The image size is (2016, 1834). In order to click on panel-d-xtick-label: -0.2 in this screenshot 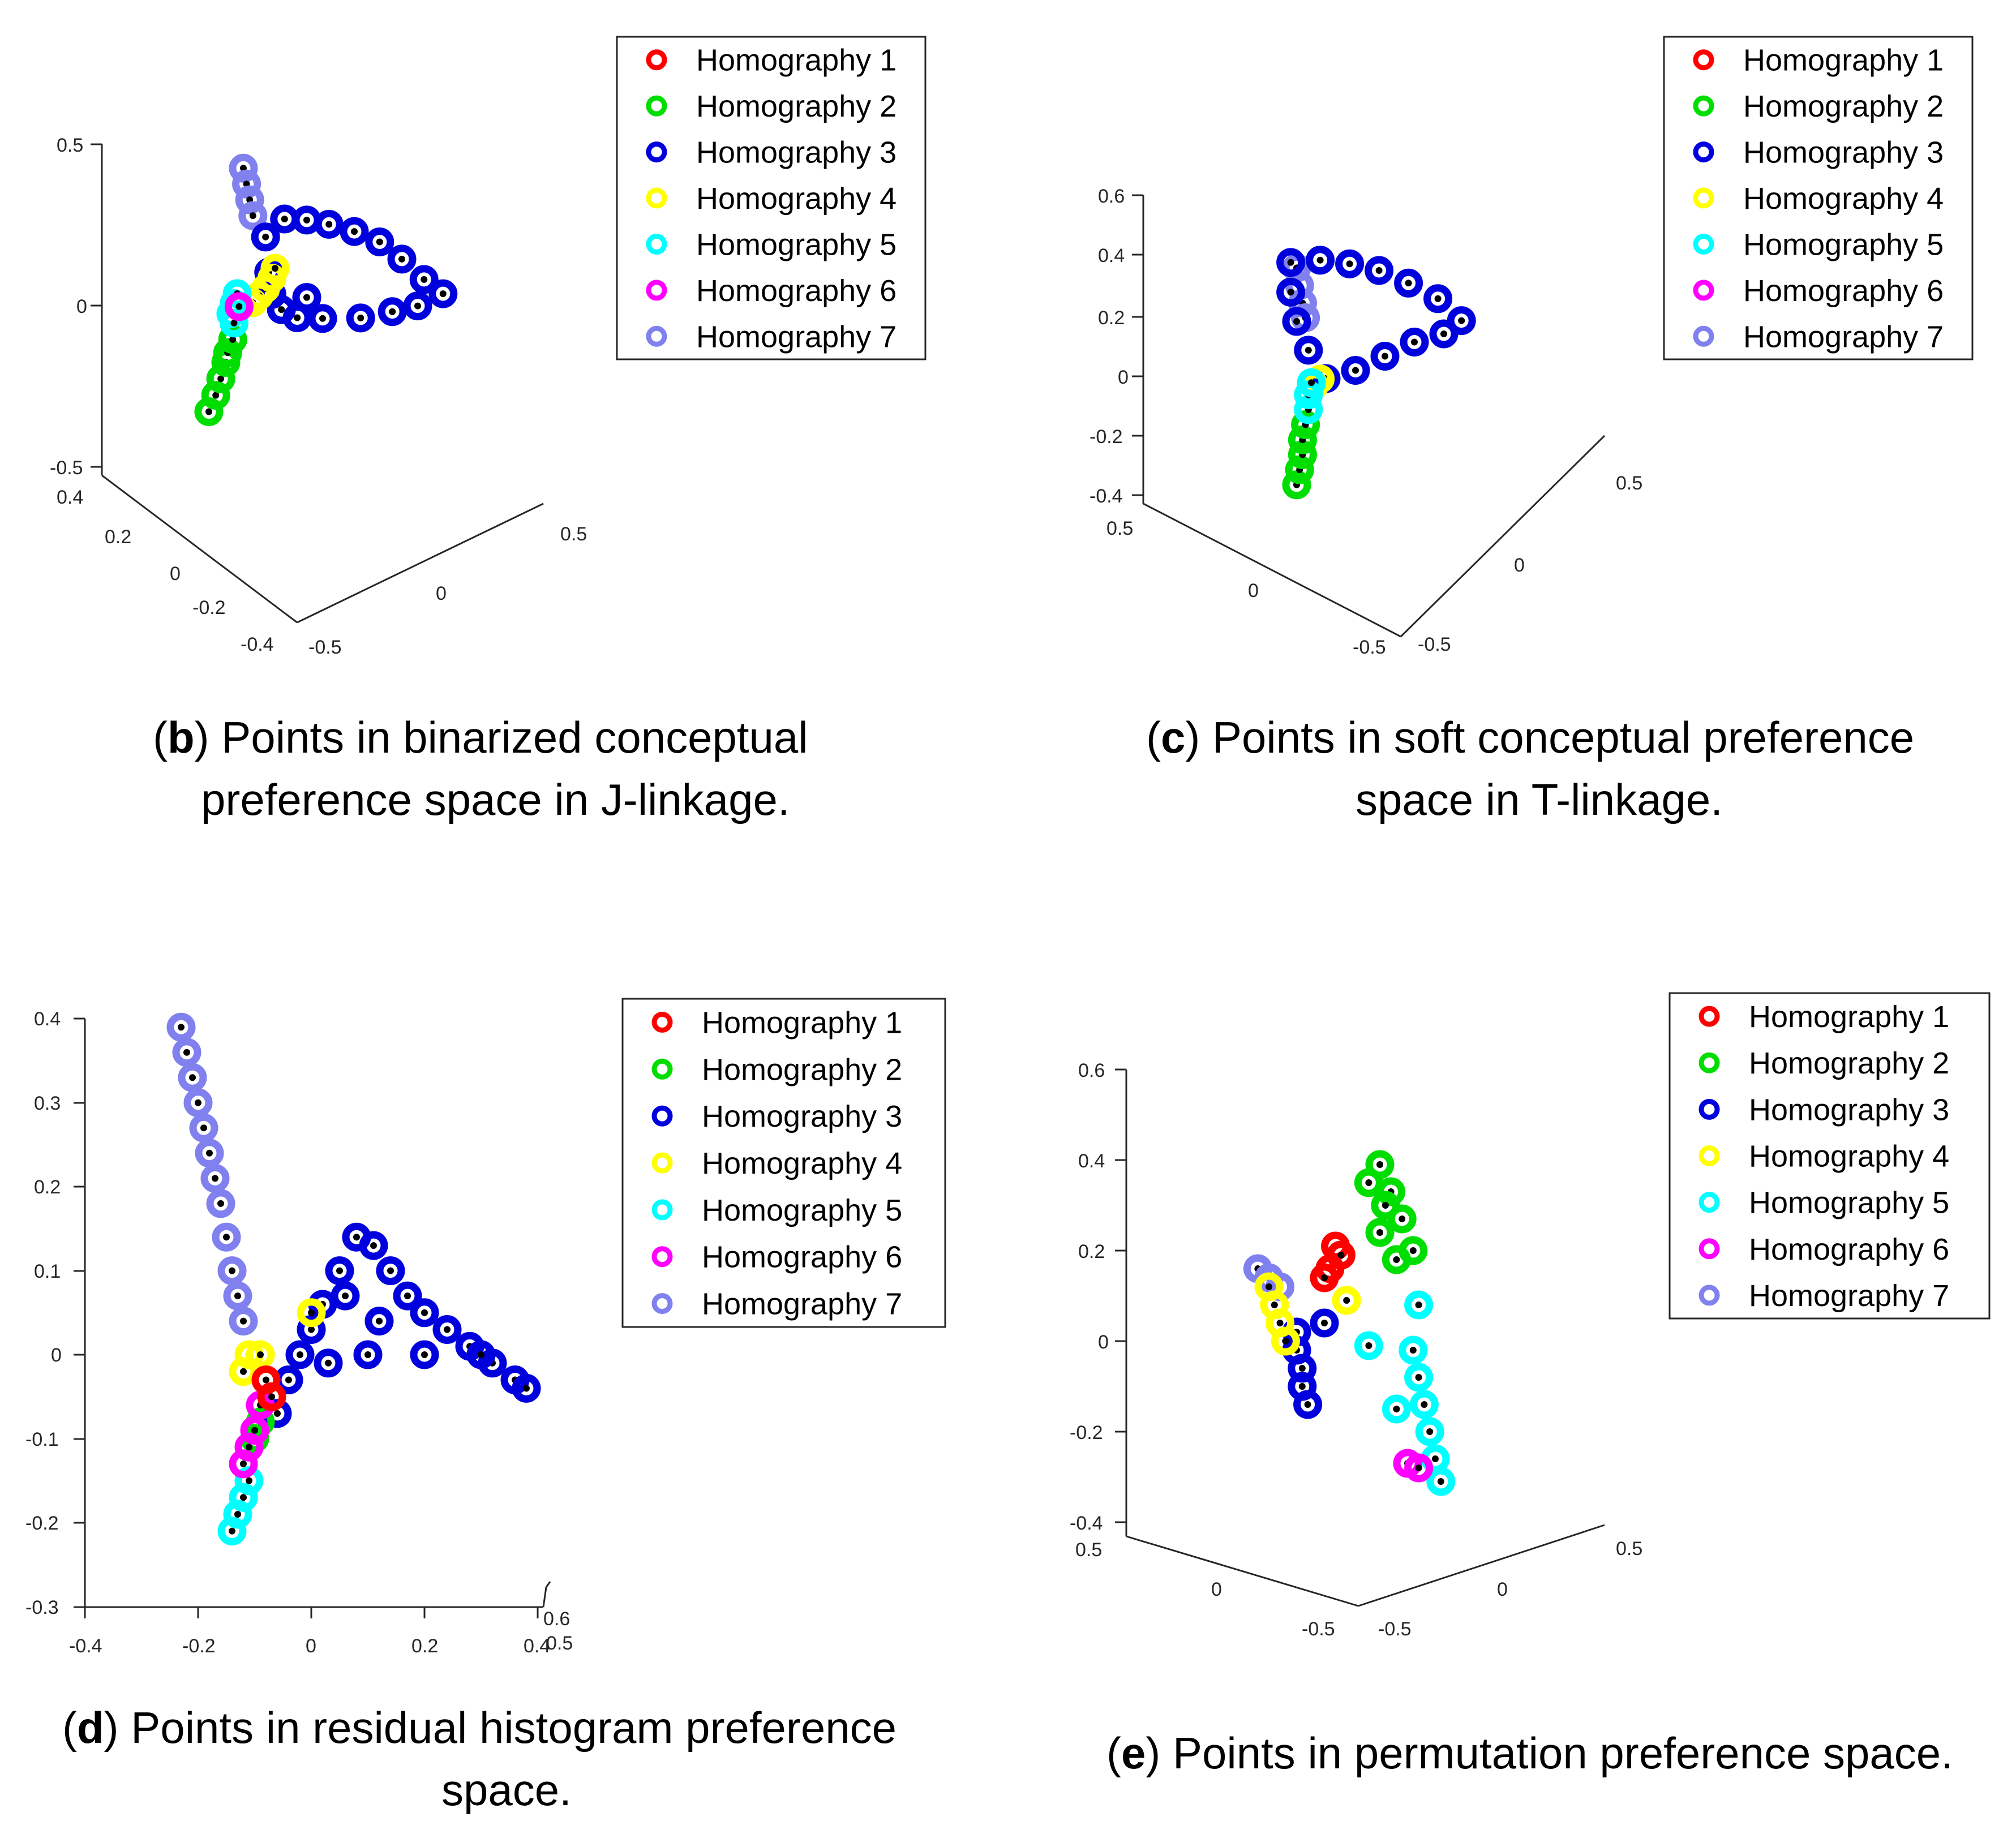, I will do `click(199, 1646)`.